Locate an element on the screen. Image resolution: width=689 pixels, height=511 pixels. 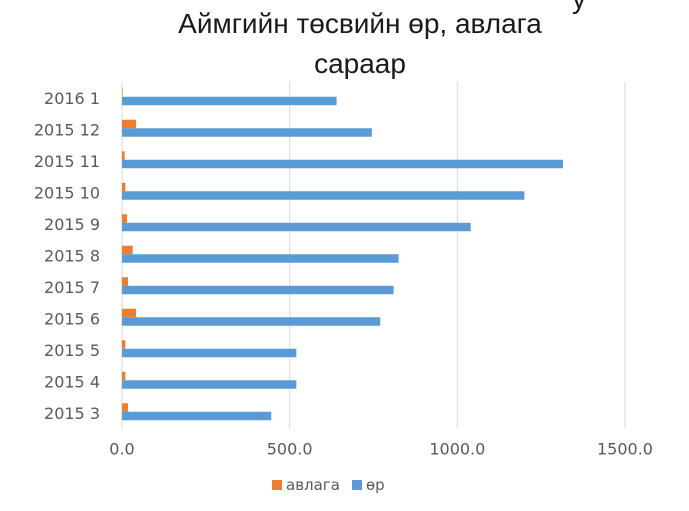
x-tick-labels: 0.0 500.0 1000.0 1500.0 is located at coordinates (381, 449).